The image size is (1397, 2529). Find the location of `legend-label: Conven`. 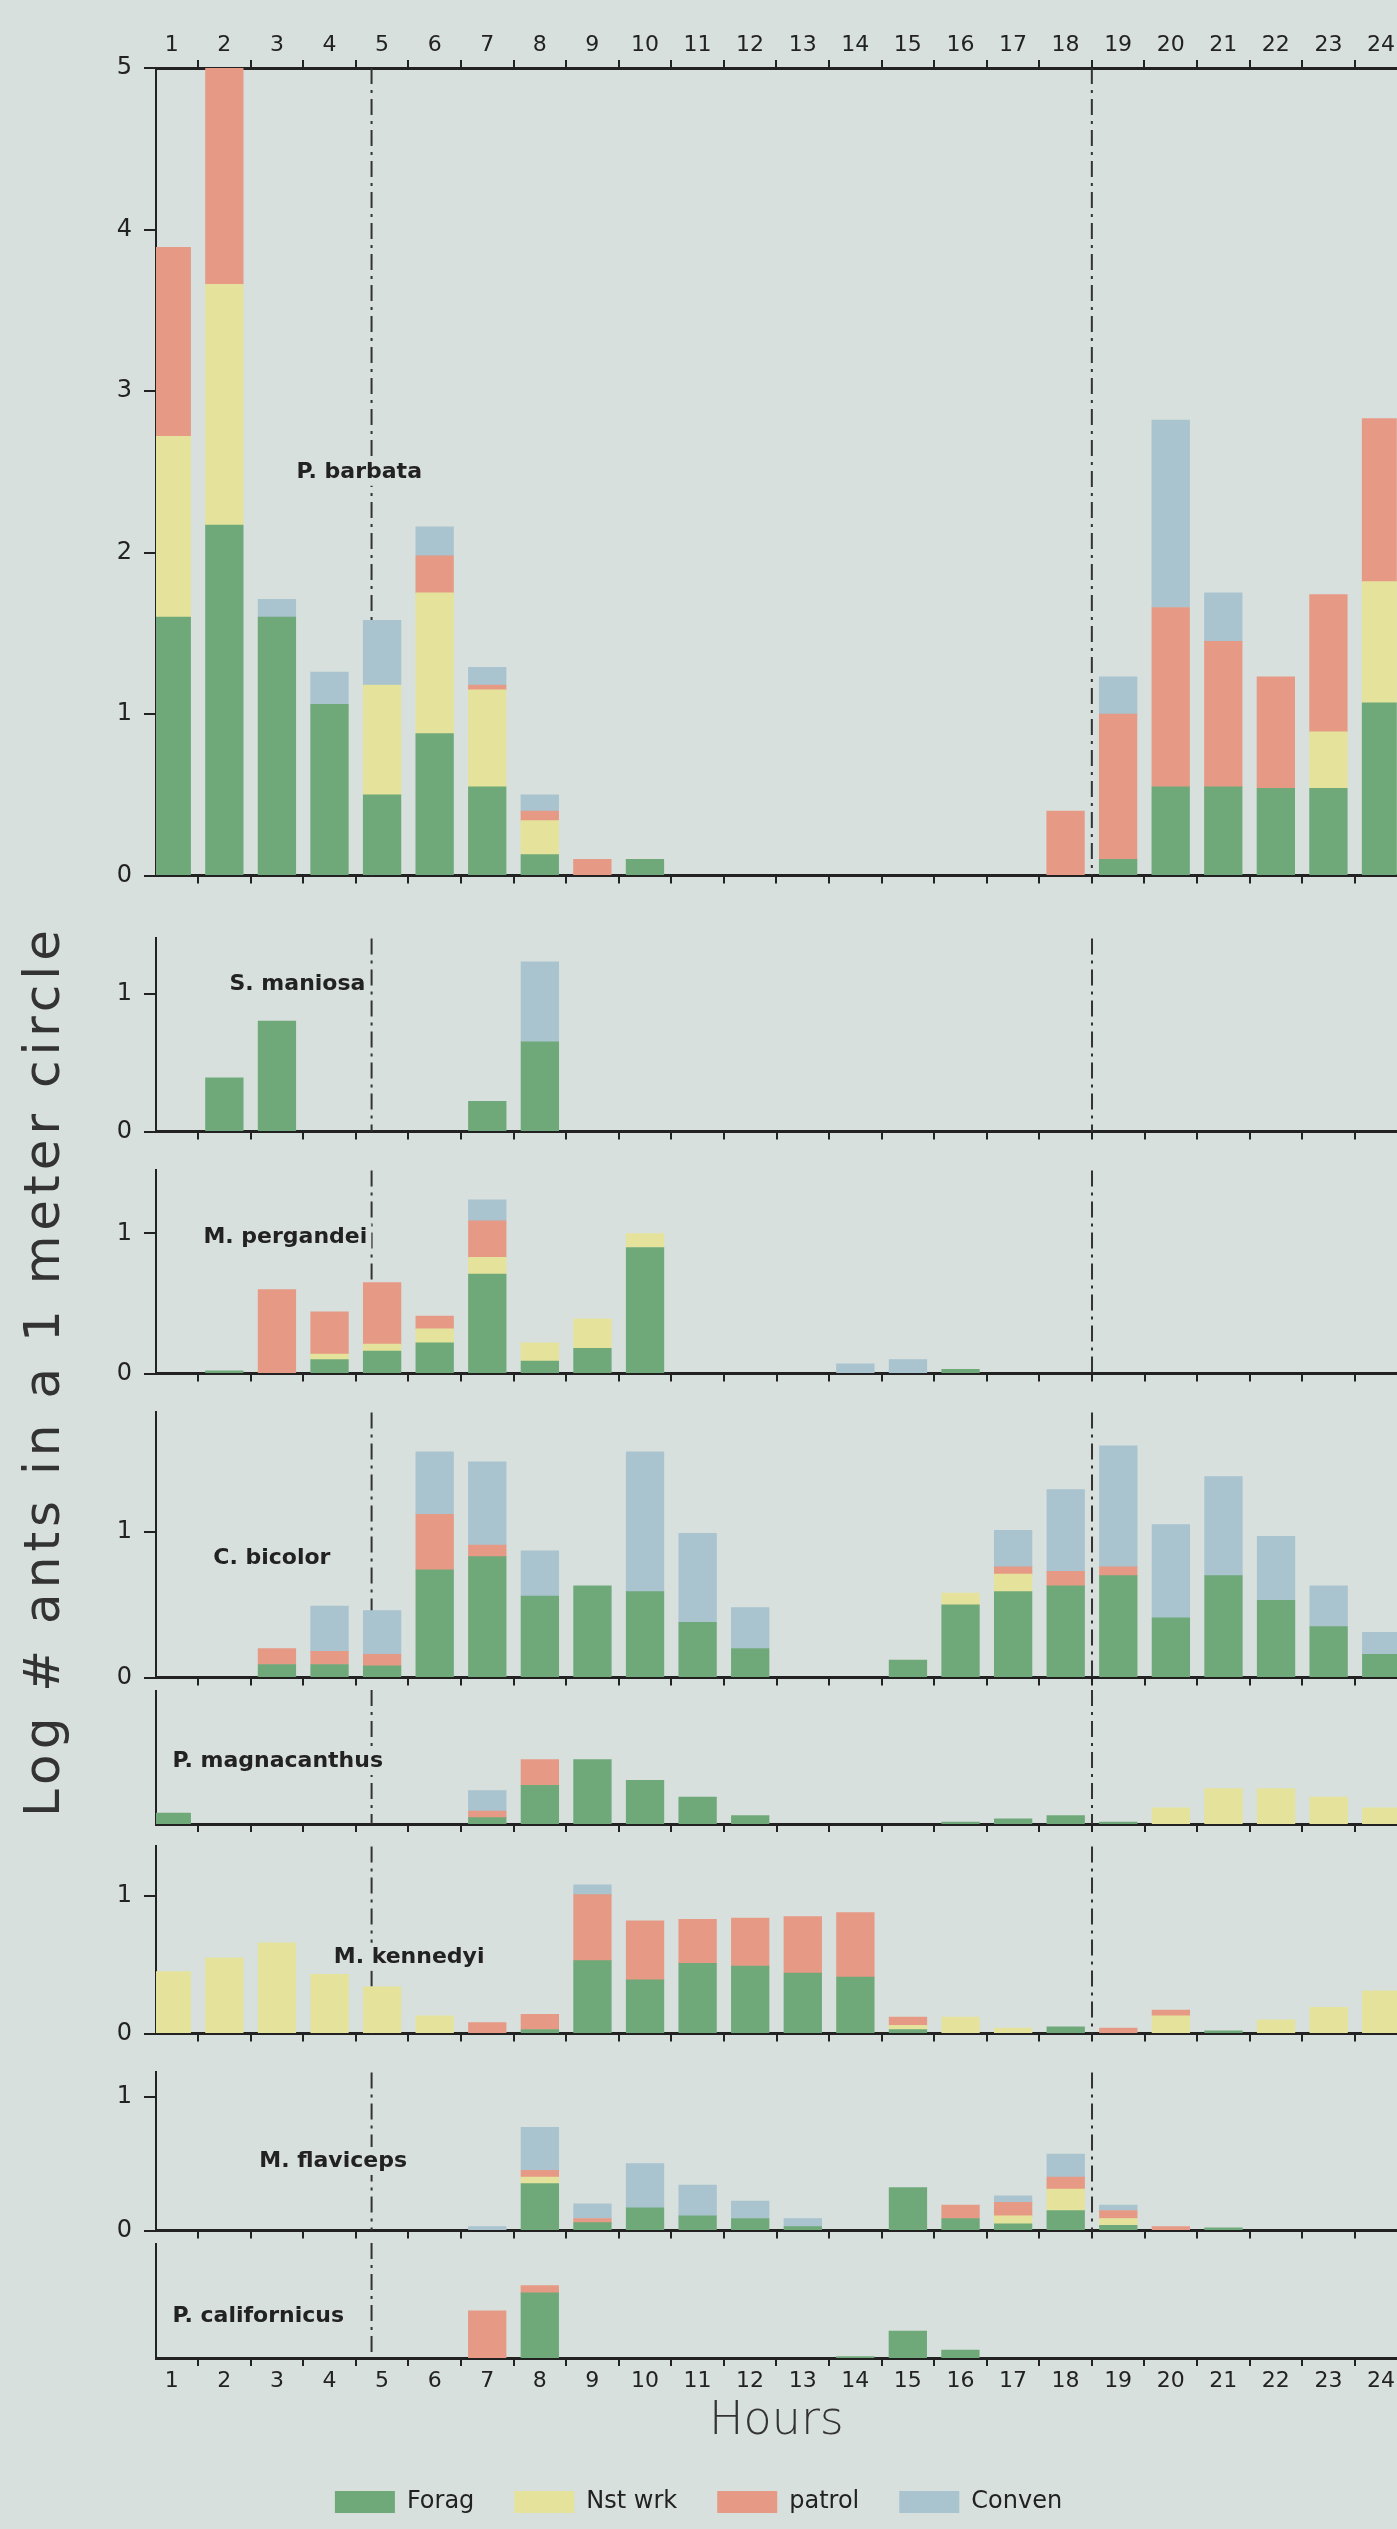

legend-label: Conven is located at coordinates (1017, 2500).